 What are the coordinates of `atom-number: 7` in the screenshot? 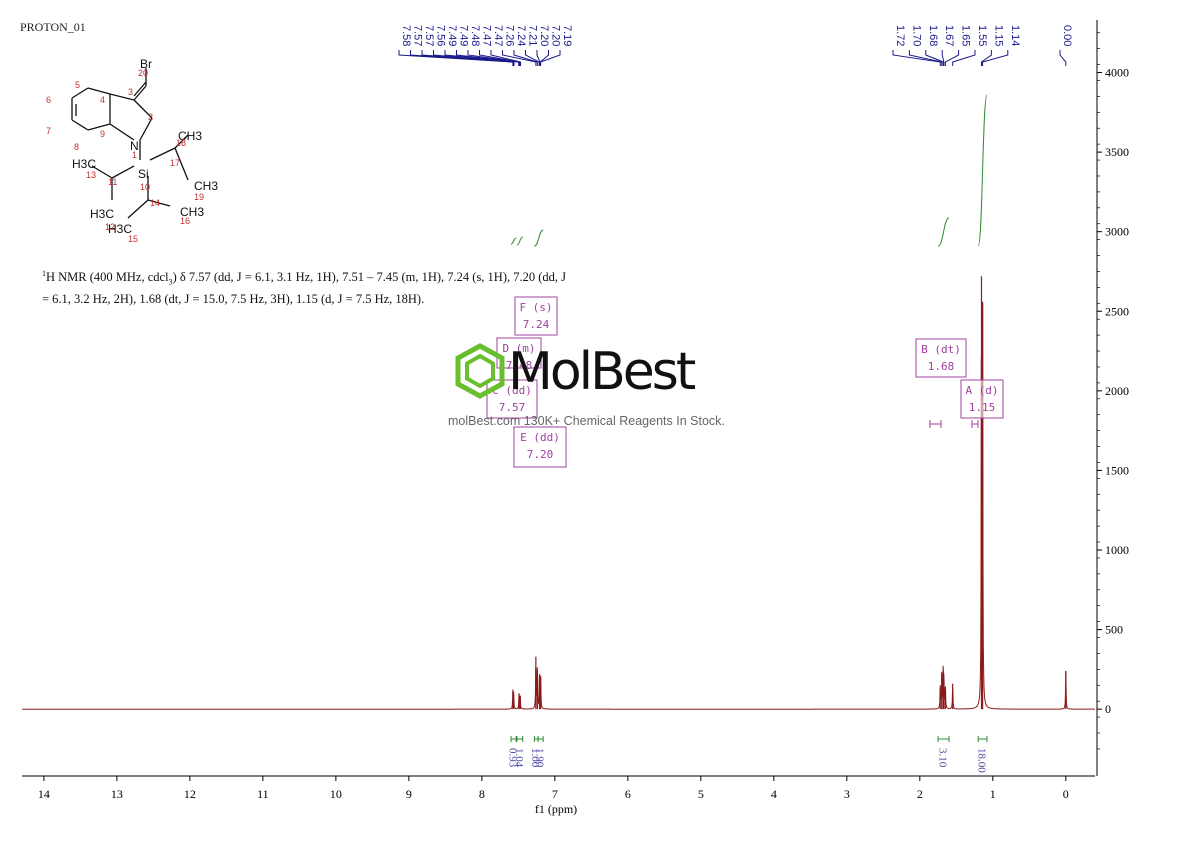 It's located at (48, 131).